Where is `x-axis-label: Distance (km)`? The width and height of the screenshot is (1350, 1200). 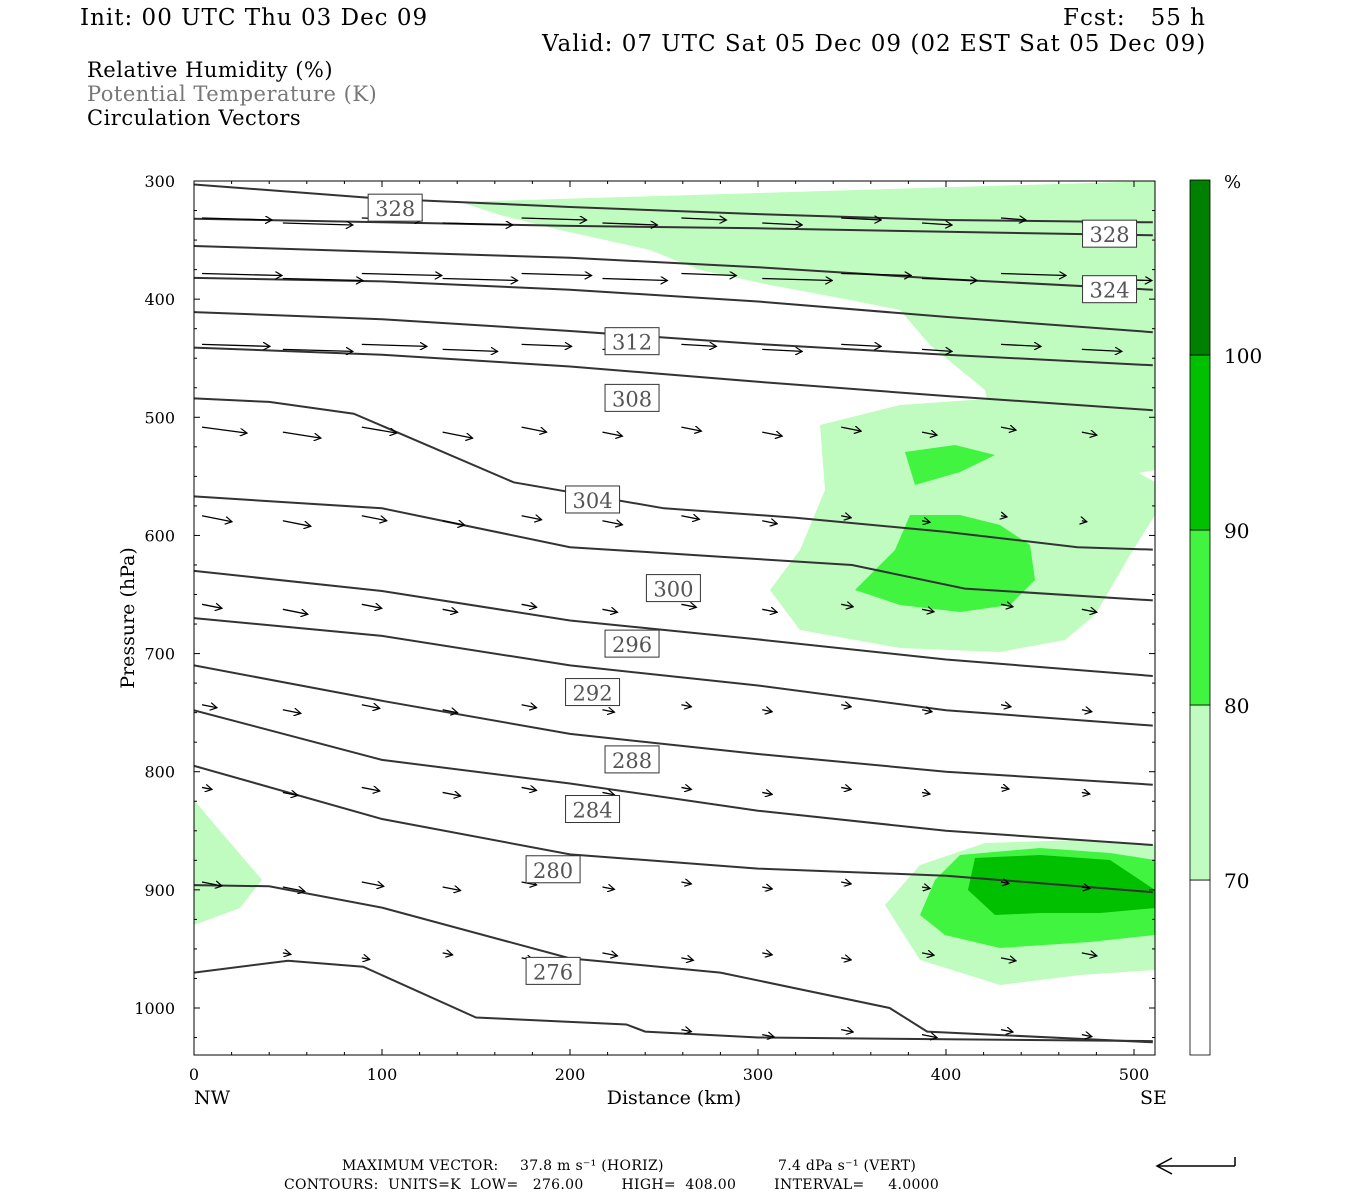
x-axis-label: Distance (km) is located at coordinates (674, 1098).